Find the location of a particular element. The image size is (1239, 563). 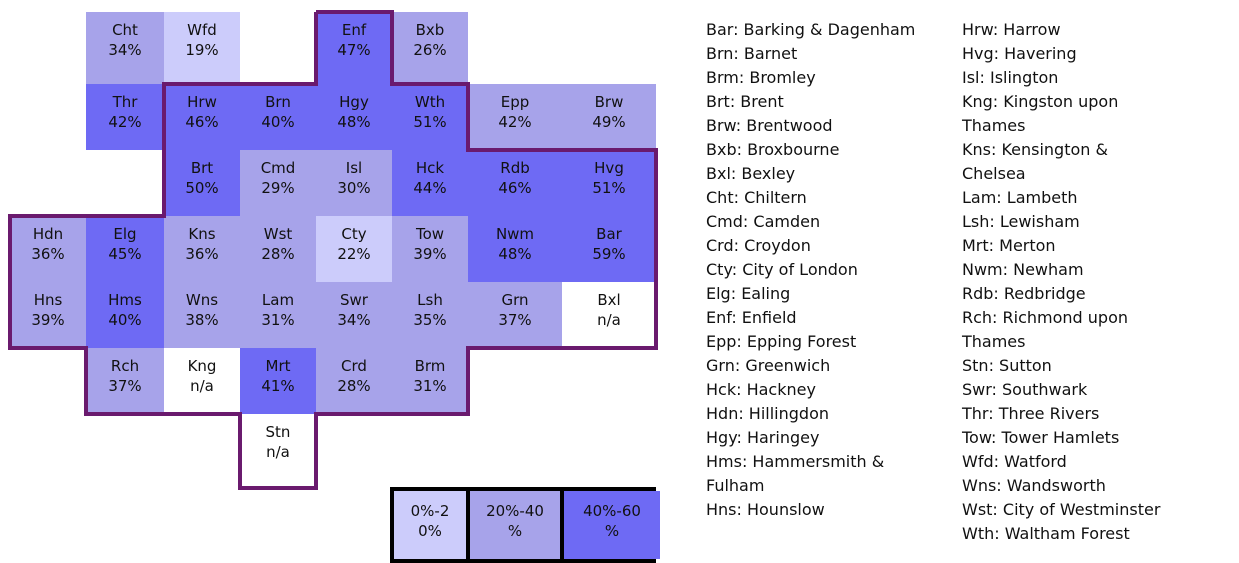

tile-code: Bxb is located at coordinates (430, 30).